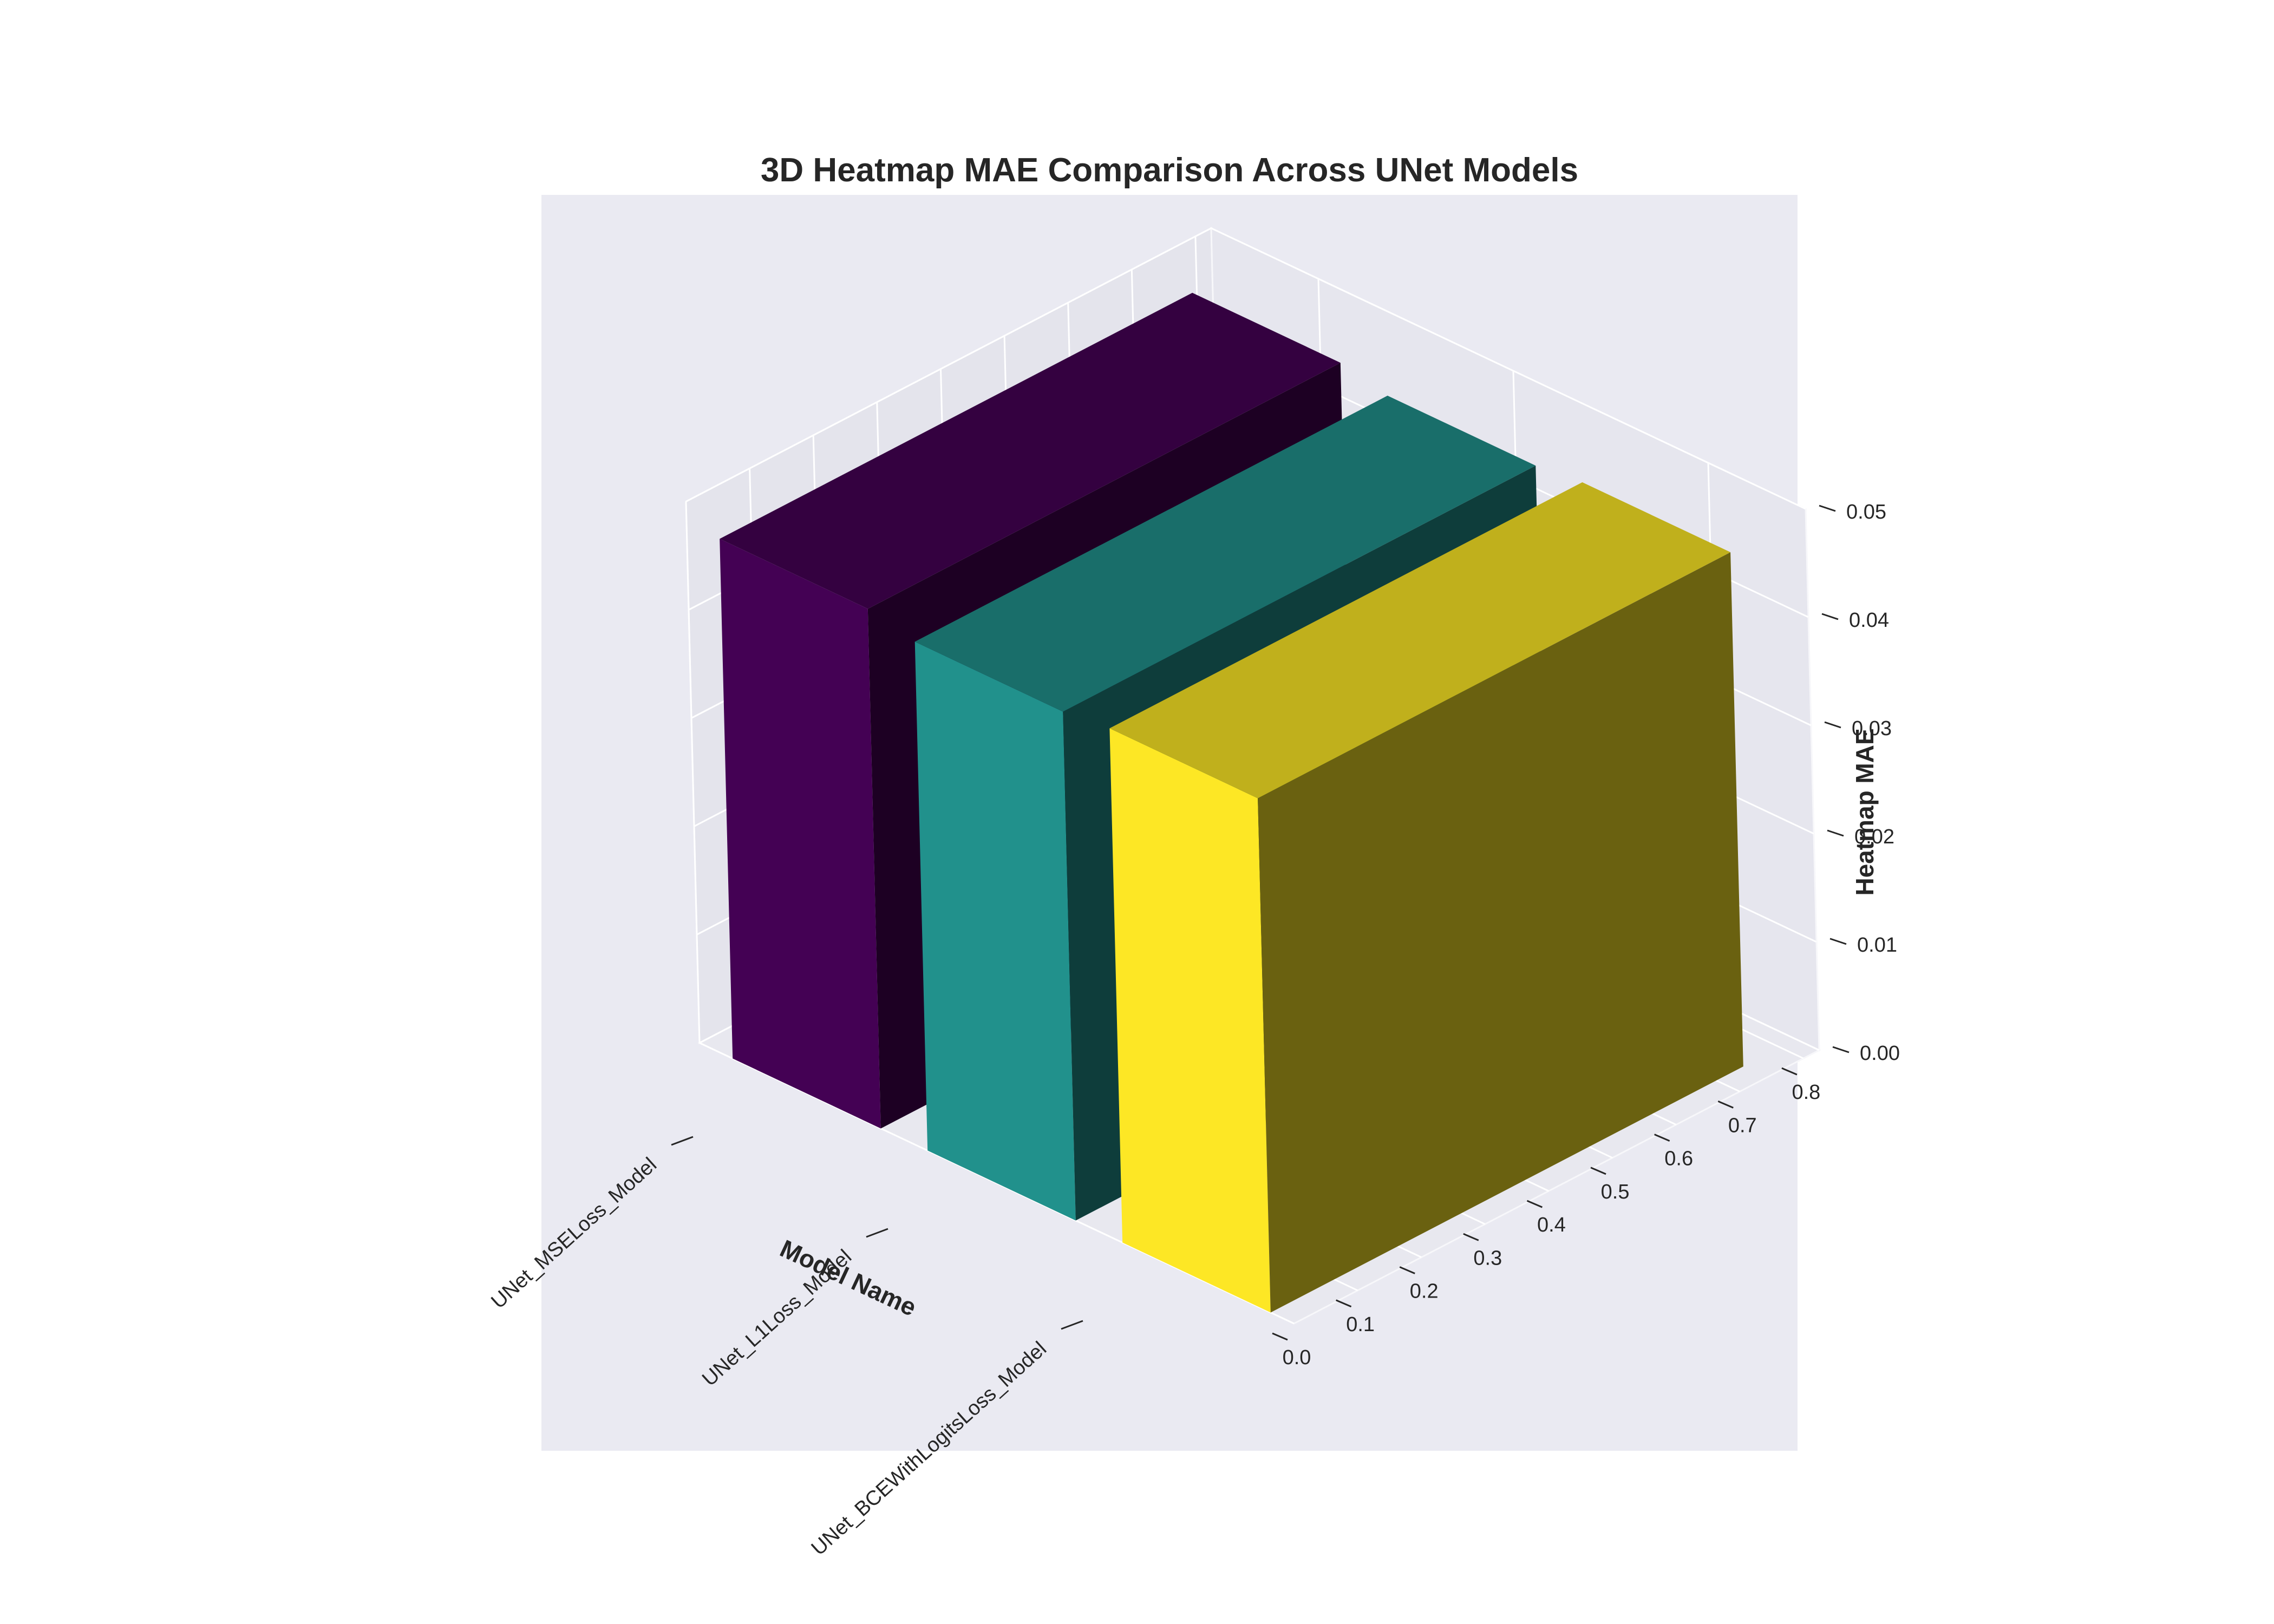  What do you see at coordinates (1874, 837) in the screenshot?
I see `z-tick-label: 0.02` at bounding box center [1874, 837].